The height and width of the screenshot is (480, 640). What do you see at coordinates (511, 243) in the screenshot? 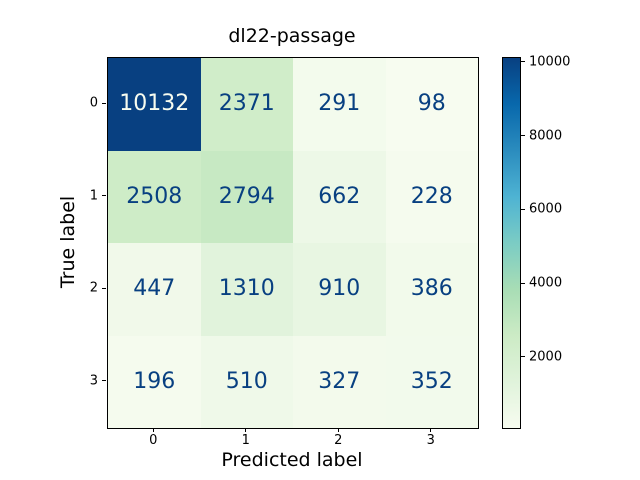
I see `colorbar` at bounding box center [511, 243].